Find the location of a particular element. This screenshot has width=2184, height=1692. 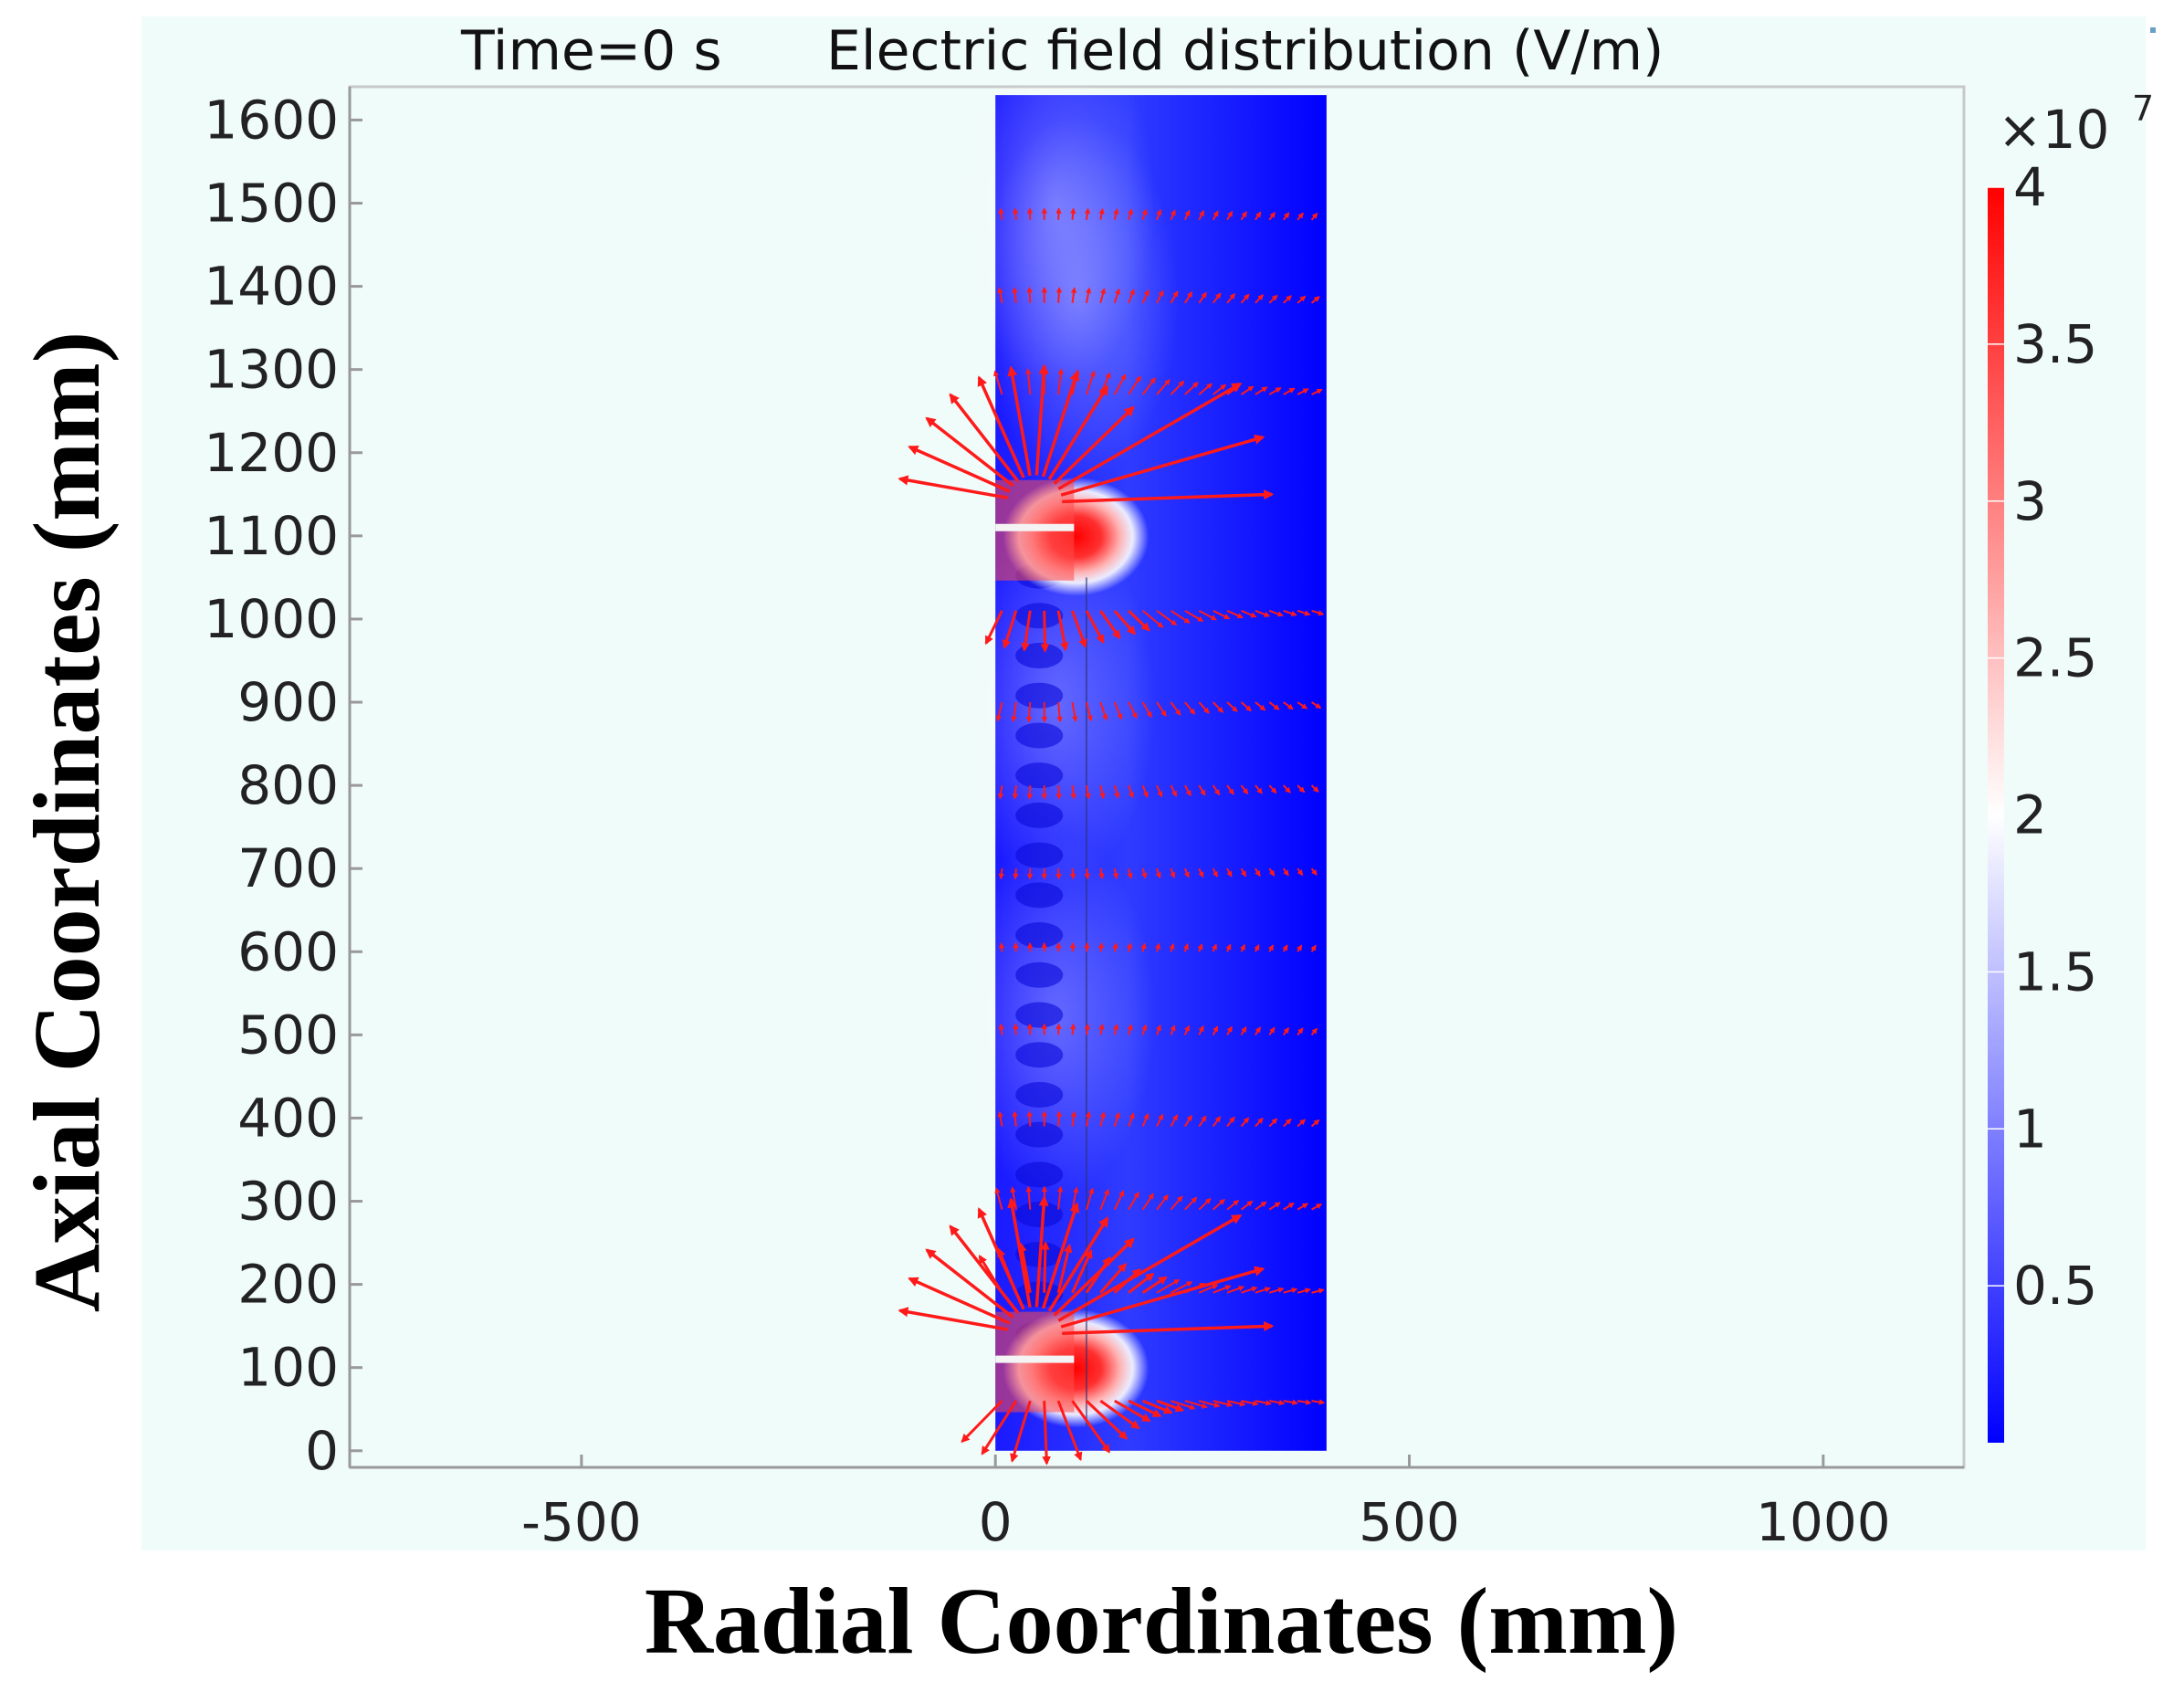

y-tick-label: 500 is located at coordinates (288, 1035).